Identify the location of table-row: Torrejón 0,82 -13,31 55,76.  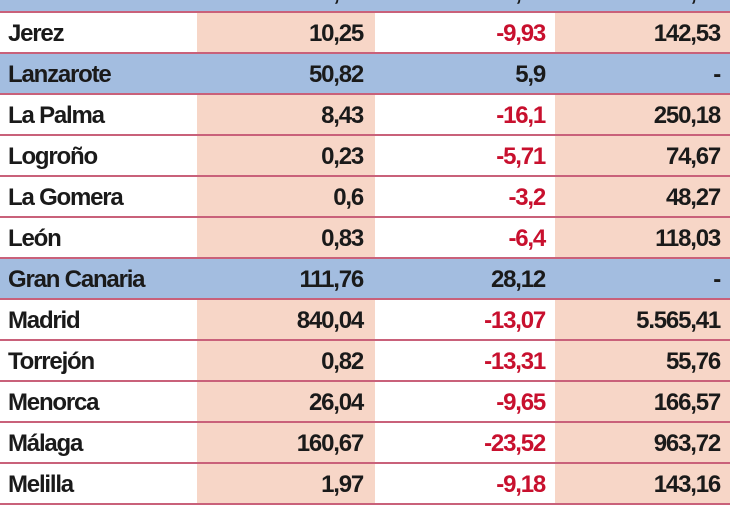
(365, 361).